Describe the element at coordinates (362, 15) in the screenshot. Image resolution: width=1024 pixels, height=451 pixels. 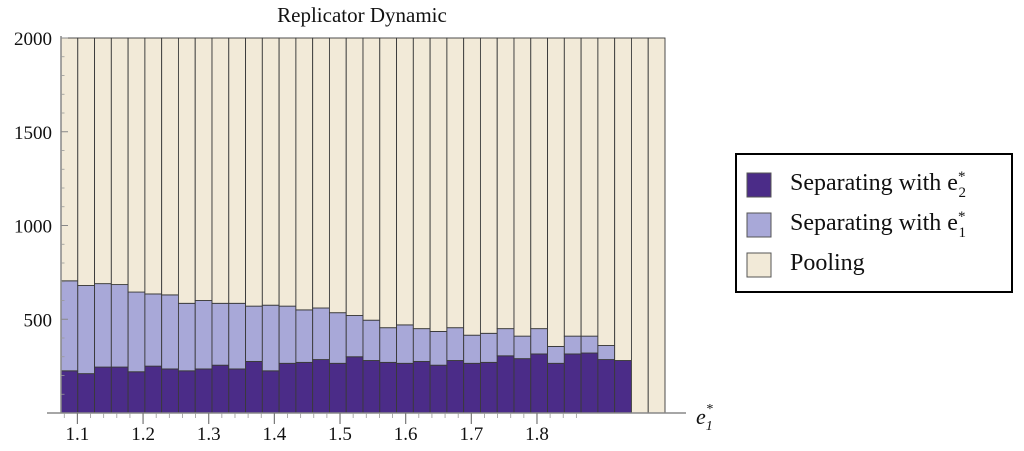
I see `chart-title: Replicator Dynamic` at that location.